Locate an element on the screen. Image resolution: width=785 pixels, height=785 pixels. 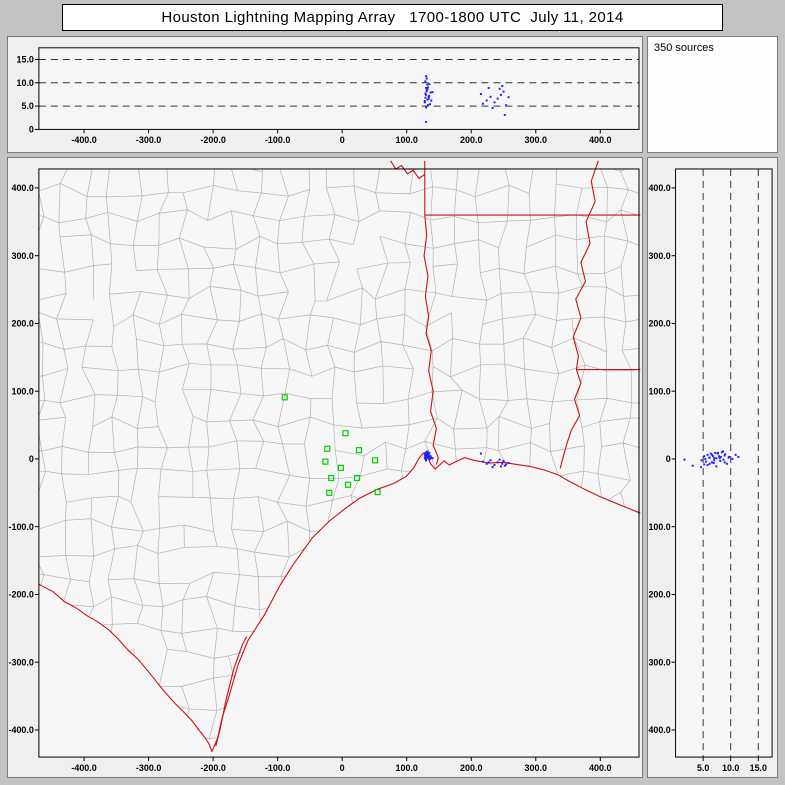
source-count-label: 350 sources is located at coordinates (684, 48).